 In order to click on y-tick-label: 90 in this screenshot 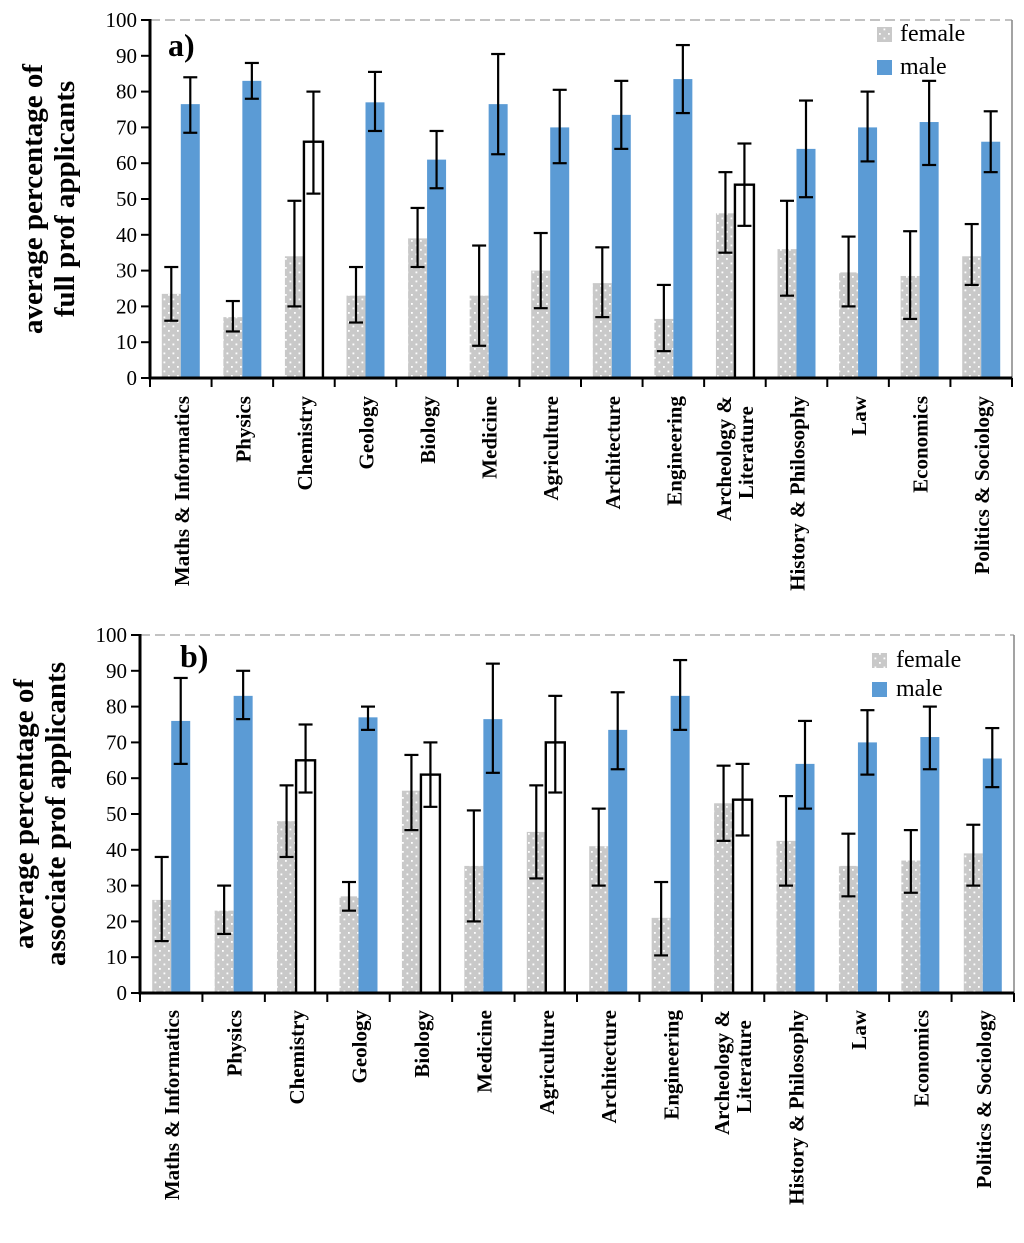, I will do `click(116, 671)`.